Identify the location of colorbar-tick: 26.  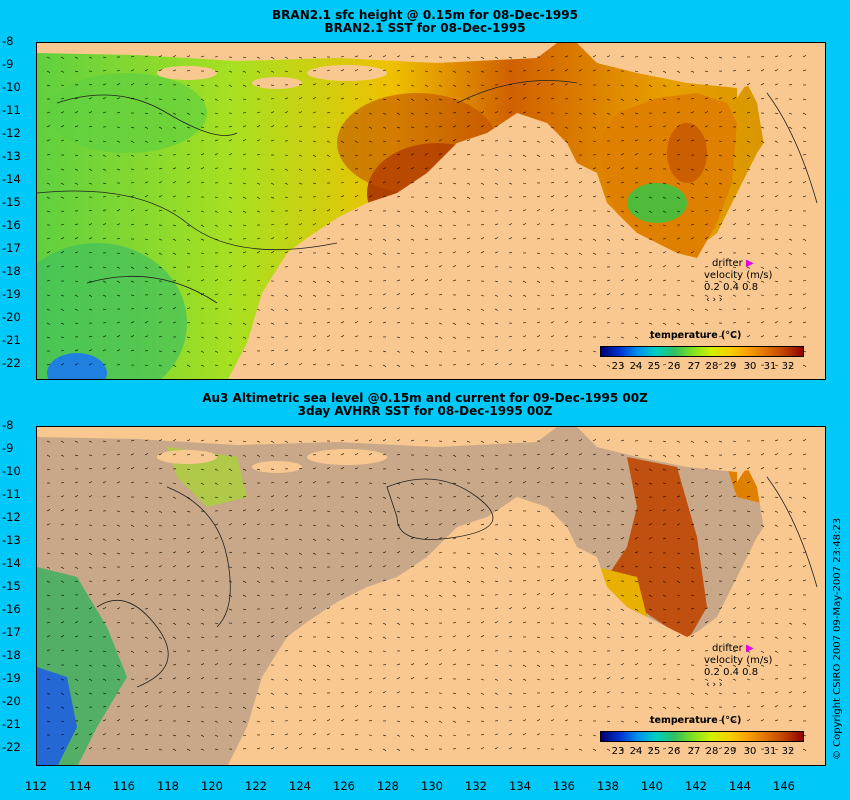
(674, 751).